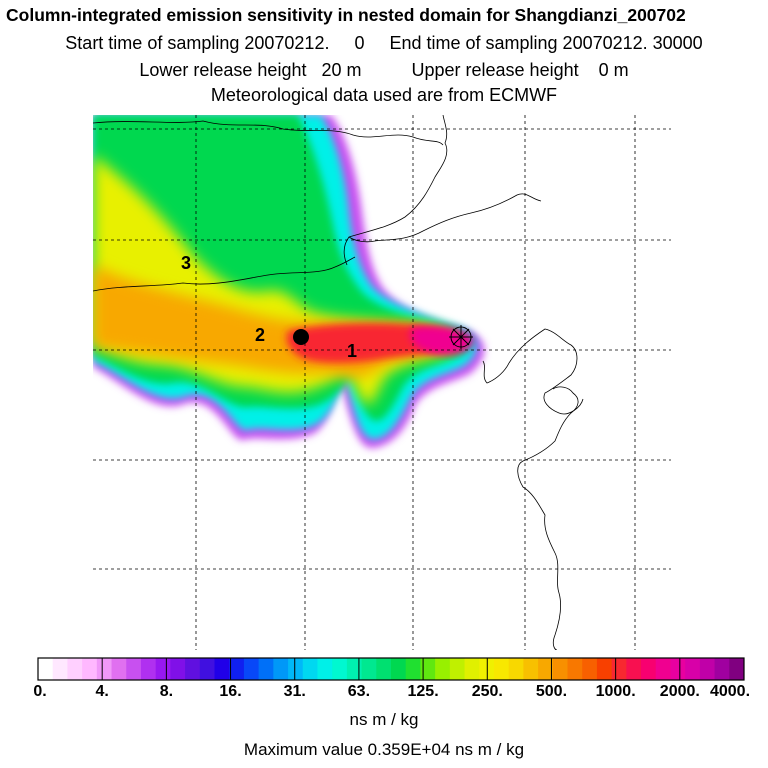 This screenshot has height=768, width=768. Describe the element at coordinates (383, 337) in the screenshot. I see `map-markers` at that location.